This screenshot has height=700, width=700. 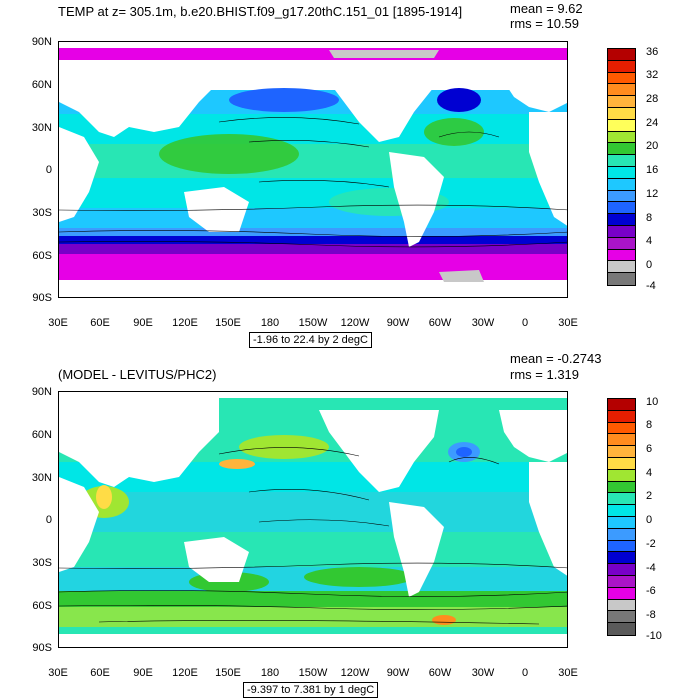 What do you see at coordinates (100, 323) in the screenshot?
I see `lon-label: 60E` at bounding box center [100, 323].